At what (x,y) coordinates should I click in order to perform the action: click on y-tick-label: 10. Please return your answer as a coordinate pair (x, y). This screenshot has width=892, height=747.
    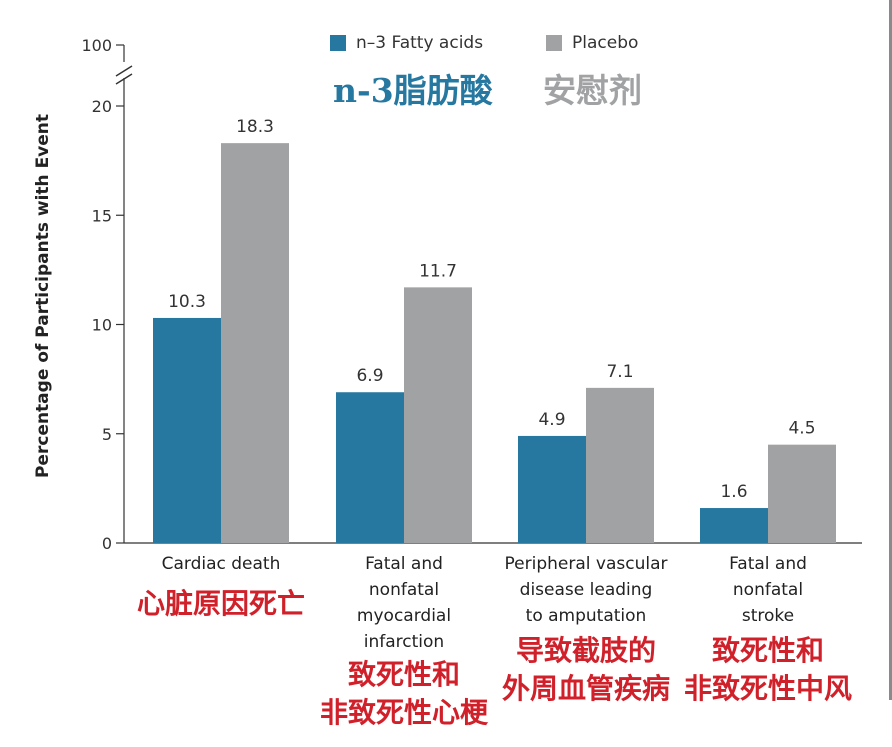
    Looking at the image, I should click on (102, 325).